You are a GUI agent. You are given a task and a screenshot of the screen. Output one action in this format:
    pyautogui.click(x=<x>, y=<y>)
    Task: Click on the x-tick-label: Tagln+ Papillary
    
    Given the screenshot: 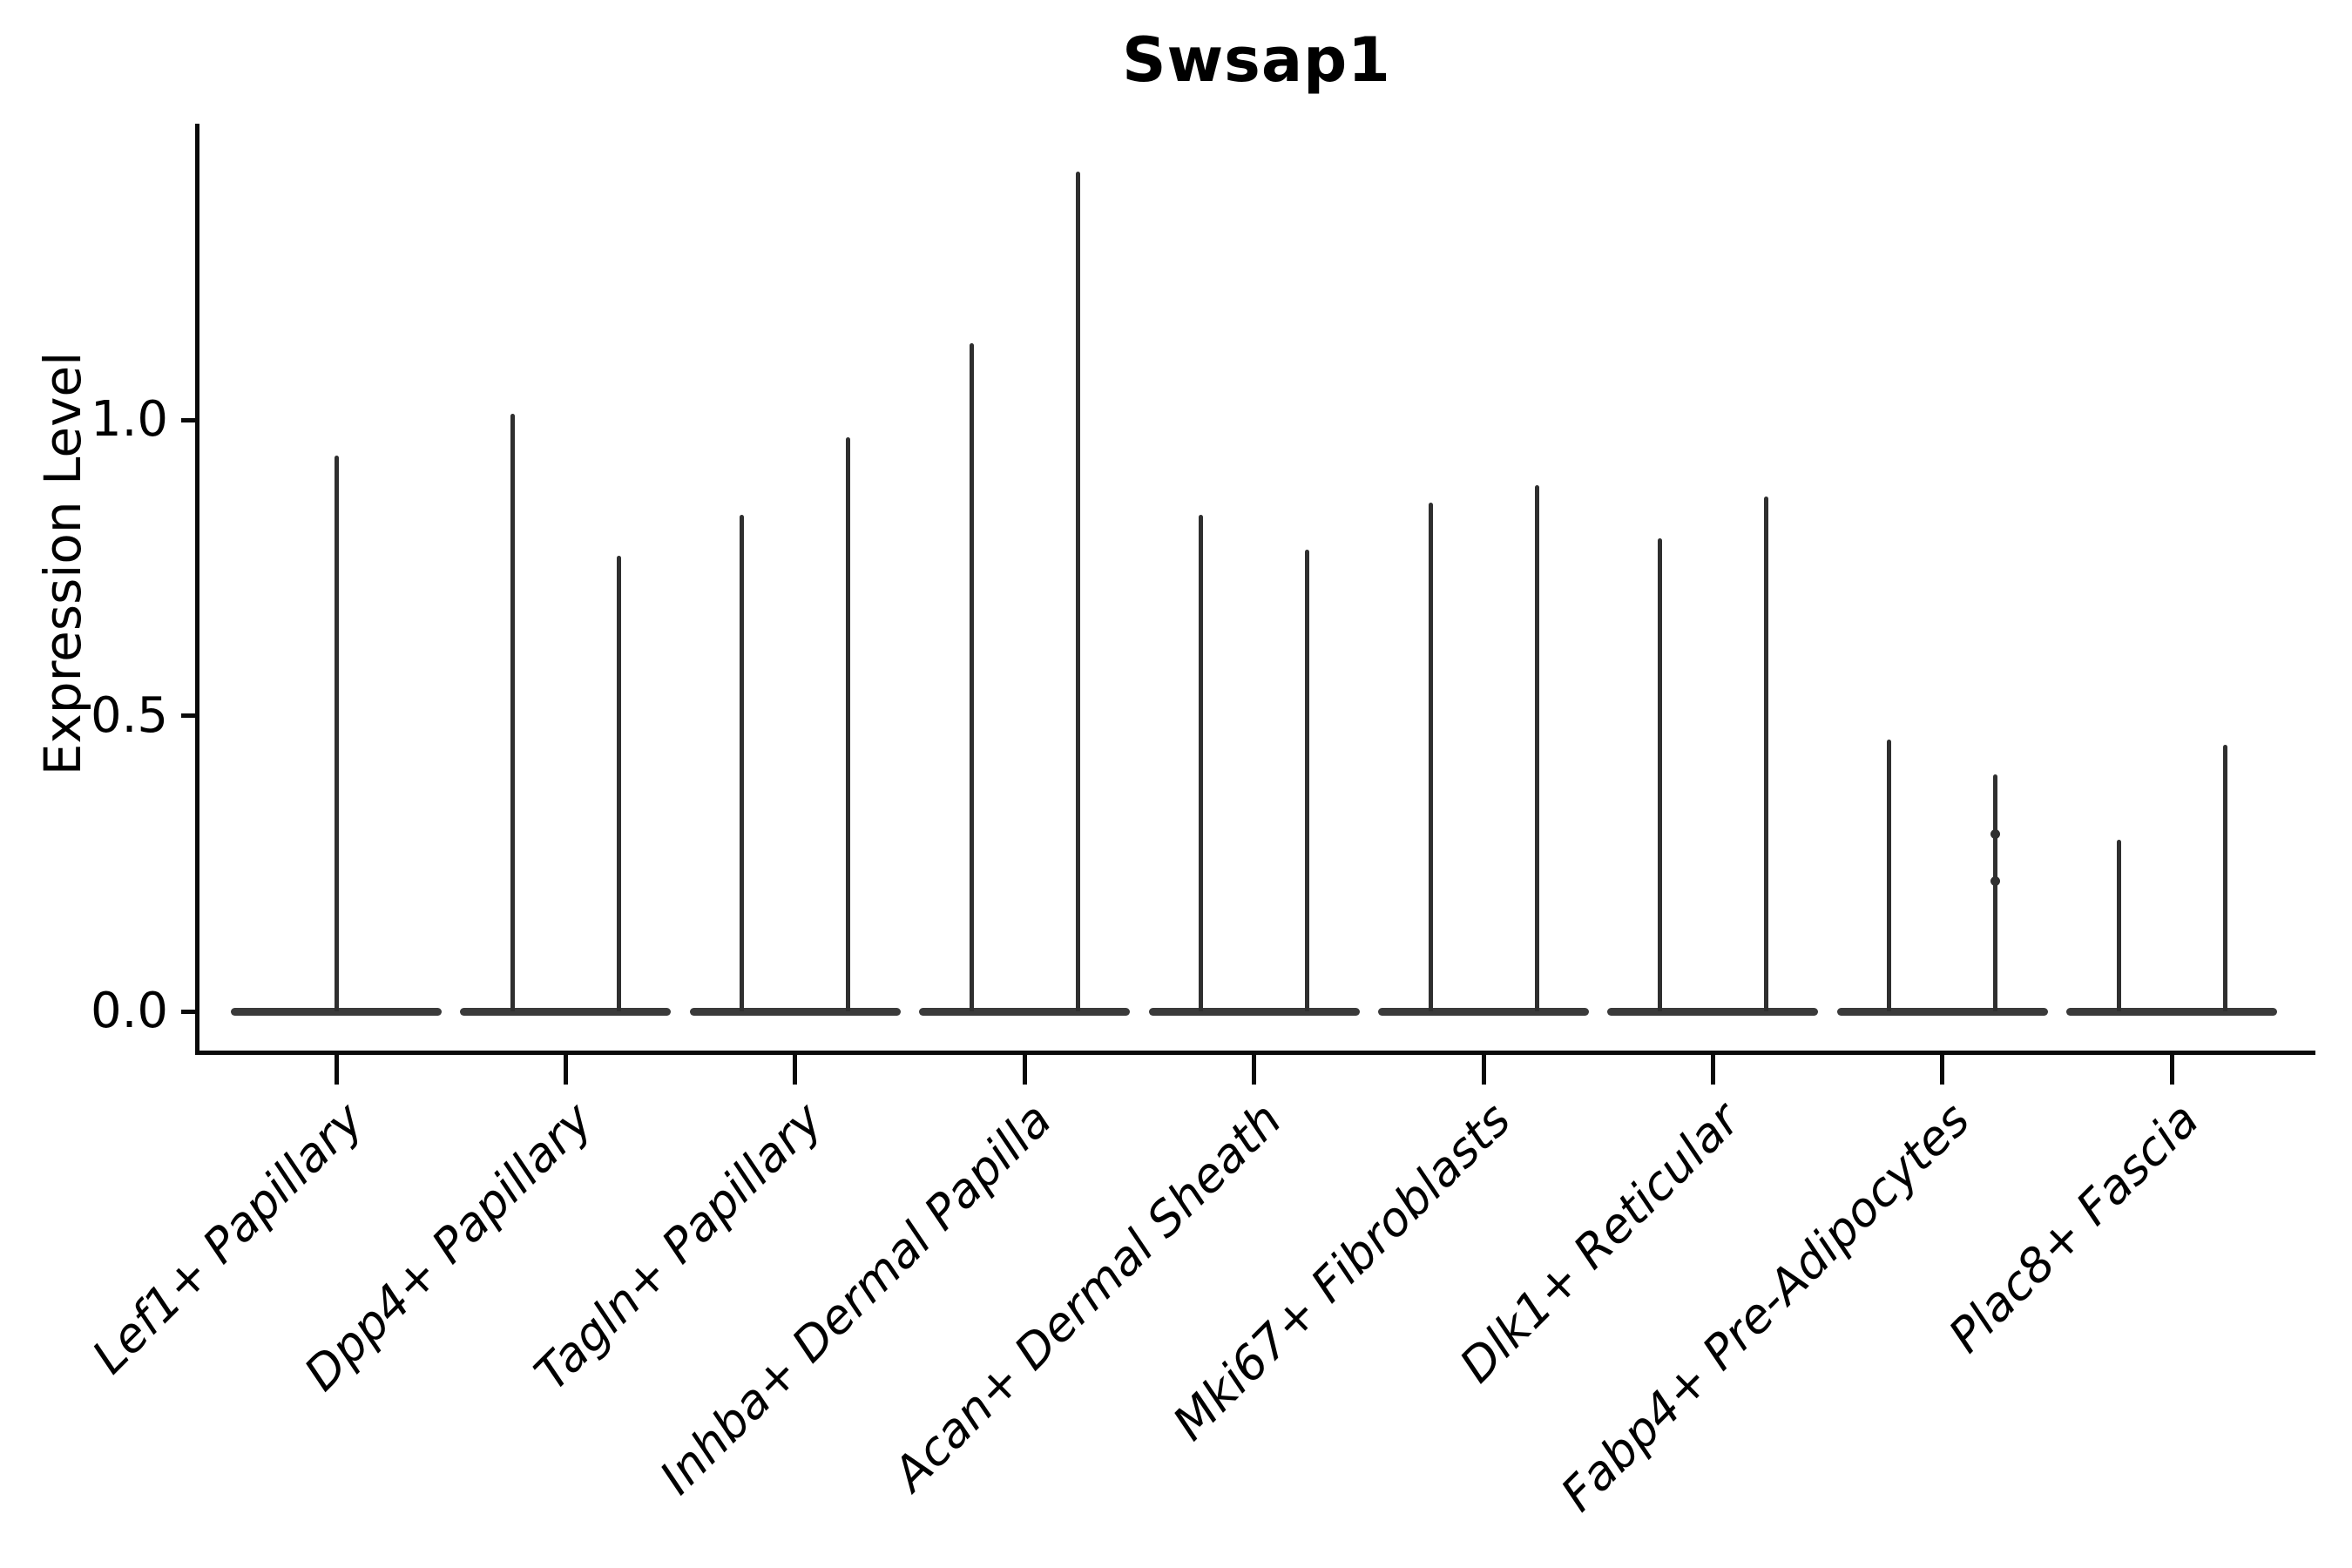 What is the action you would take?
    pyautogui.click(x=678, y=1247)
    